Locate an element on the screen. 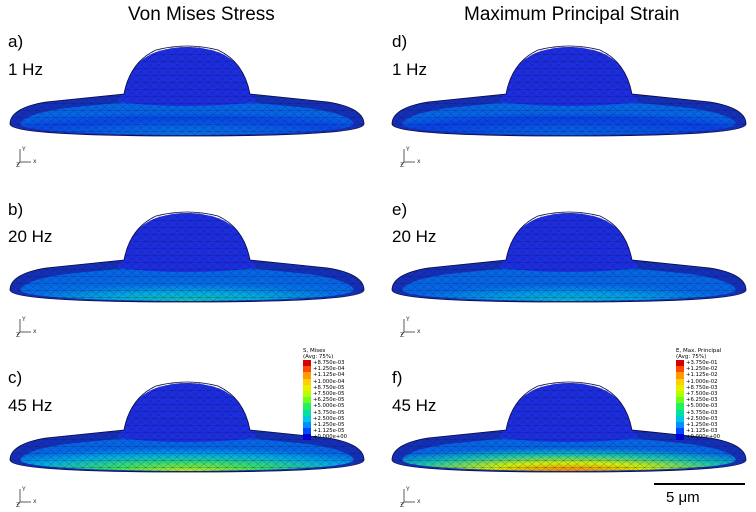 The image size is (756, 512). legend-value: +3.750e-05 is located at coordinates (329, 412).